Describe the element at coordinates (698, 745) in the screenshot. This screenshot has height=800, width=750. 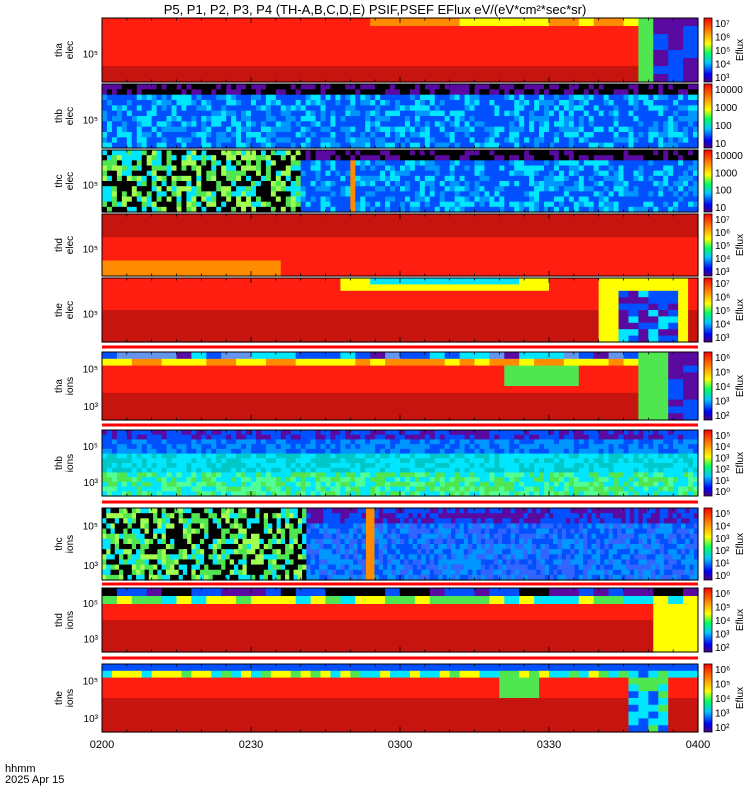
I see `x-tick-label: 0400` at that location.